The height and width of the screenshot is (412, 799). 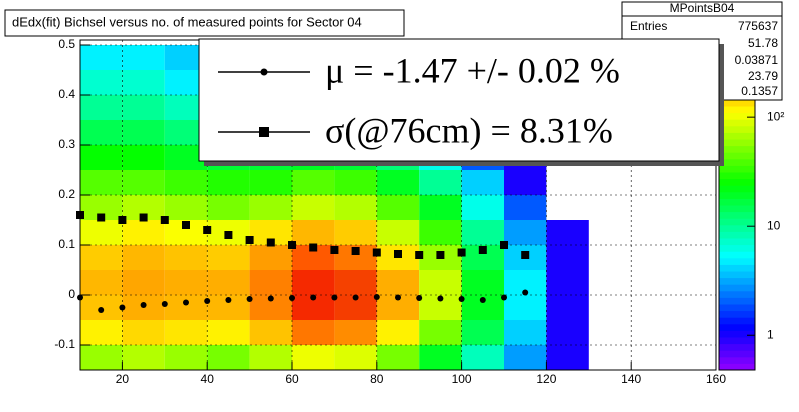 What do you see at coordinates (66, 44) in the screenshot?
I see `y-tick-label: 0.5` at bounding box center [66, 44].